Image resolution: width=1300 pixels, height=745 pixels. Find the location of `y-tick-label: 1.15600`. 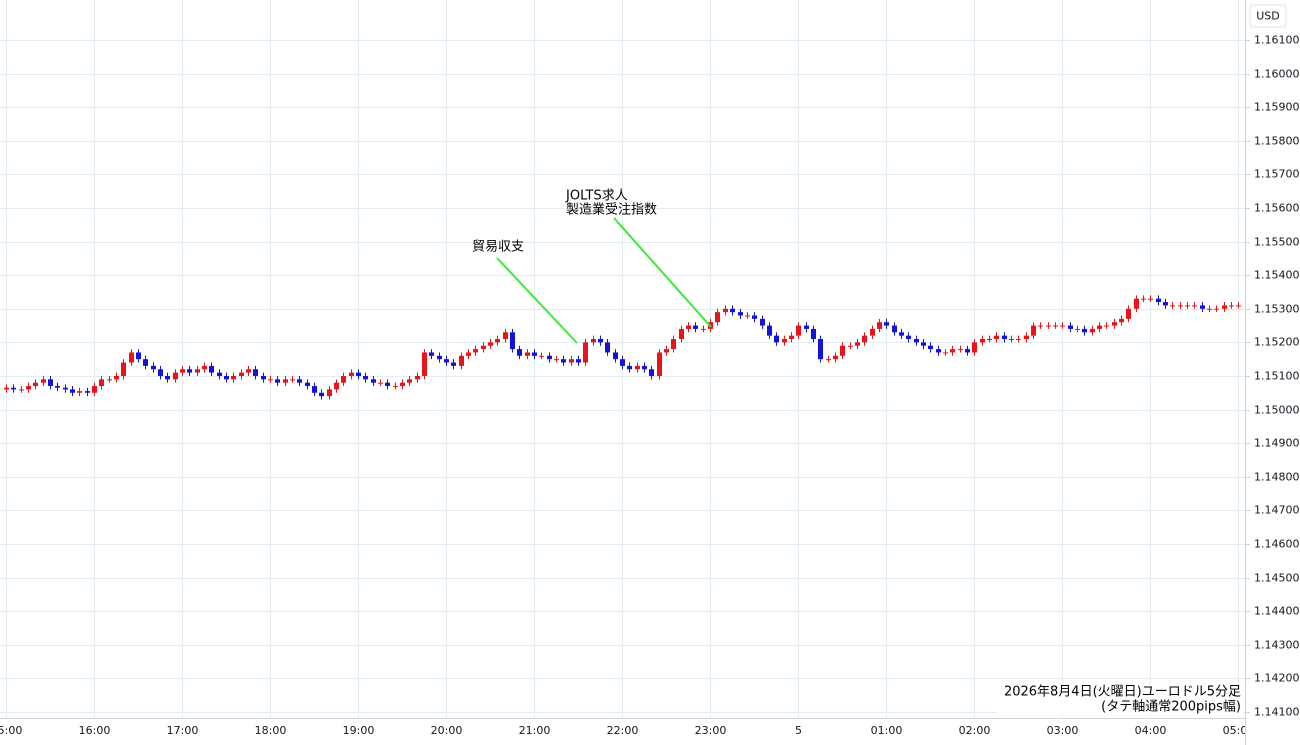

y-tick-label: 1.15600 is located at coordinates (1277, 208).